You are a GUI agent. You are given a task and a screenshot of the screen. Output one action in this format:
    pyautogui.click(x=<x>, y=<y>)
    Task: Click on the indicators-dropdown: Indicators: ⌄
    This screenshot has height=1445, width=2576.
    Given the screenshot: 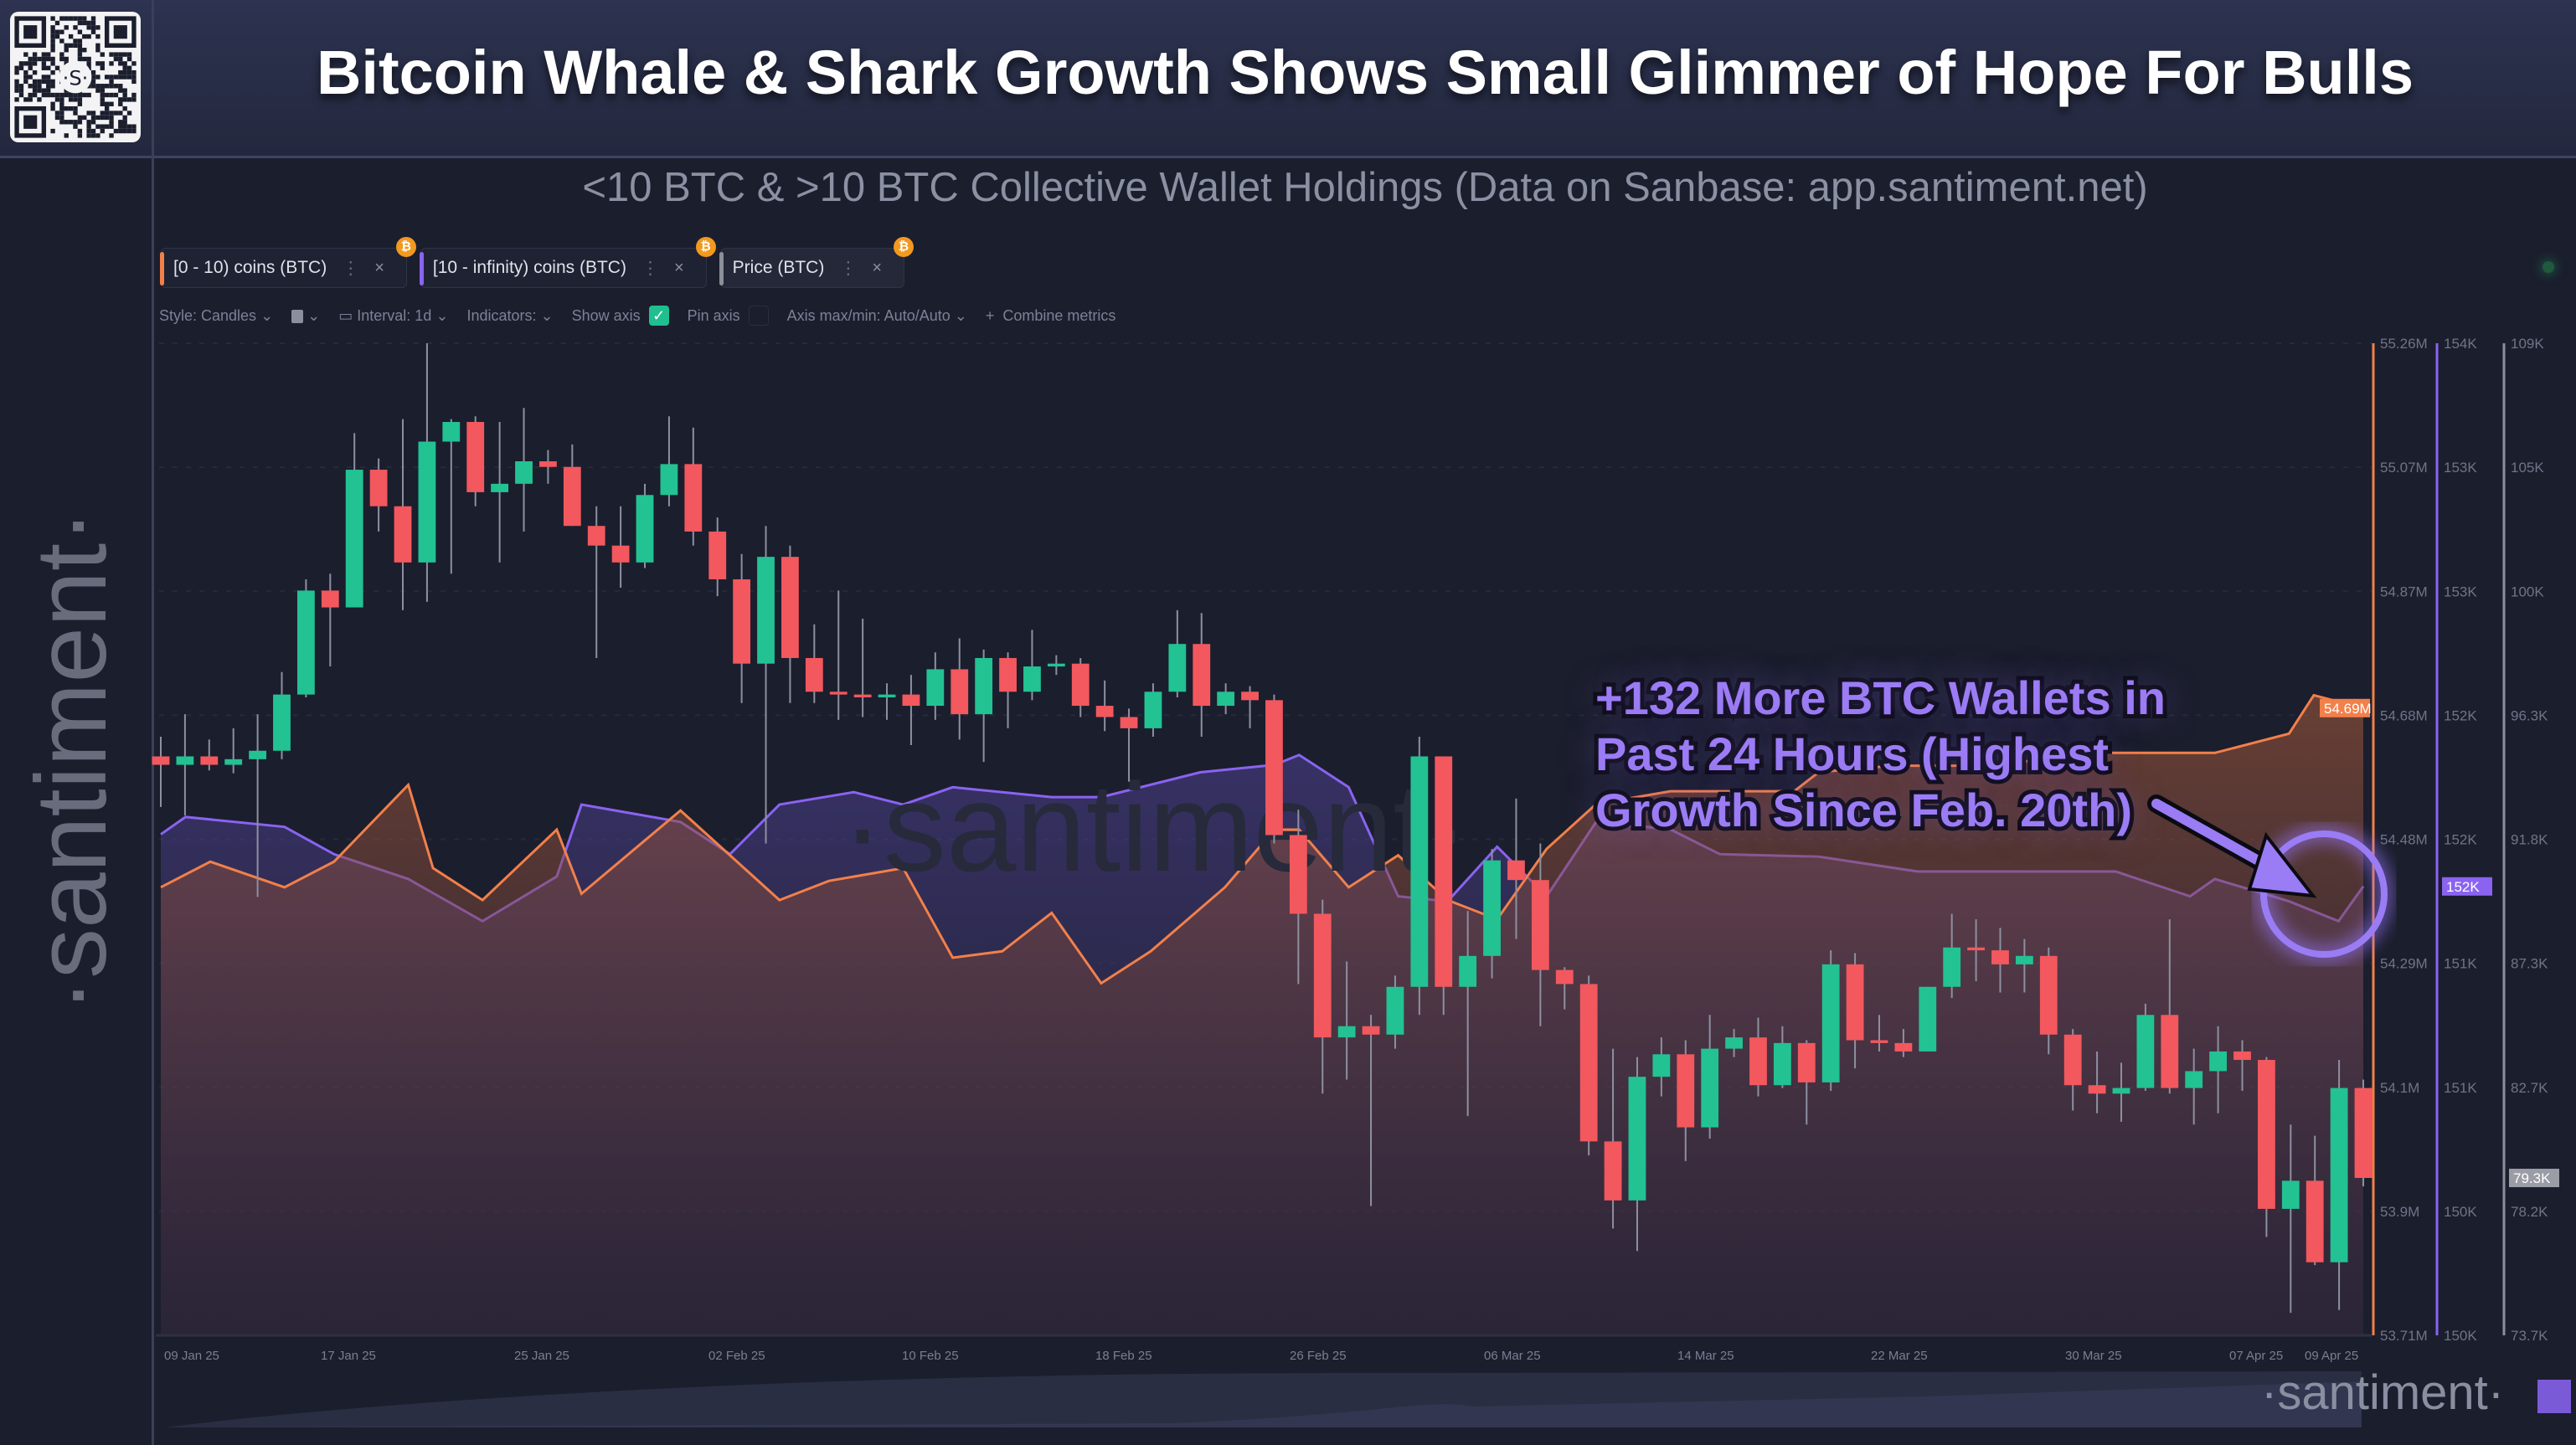 What is the action you would take?
    pyautogui.click(x=510, y=315)
    